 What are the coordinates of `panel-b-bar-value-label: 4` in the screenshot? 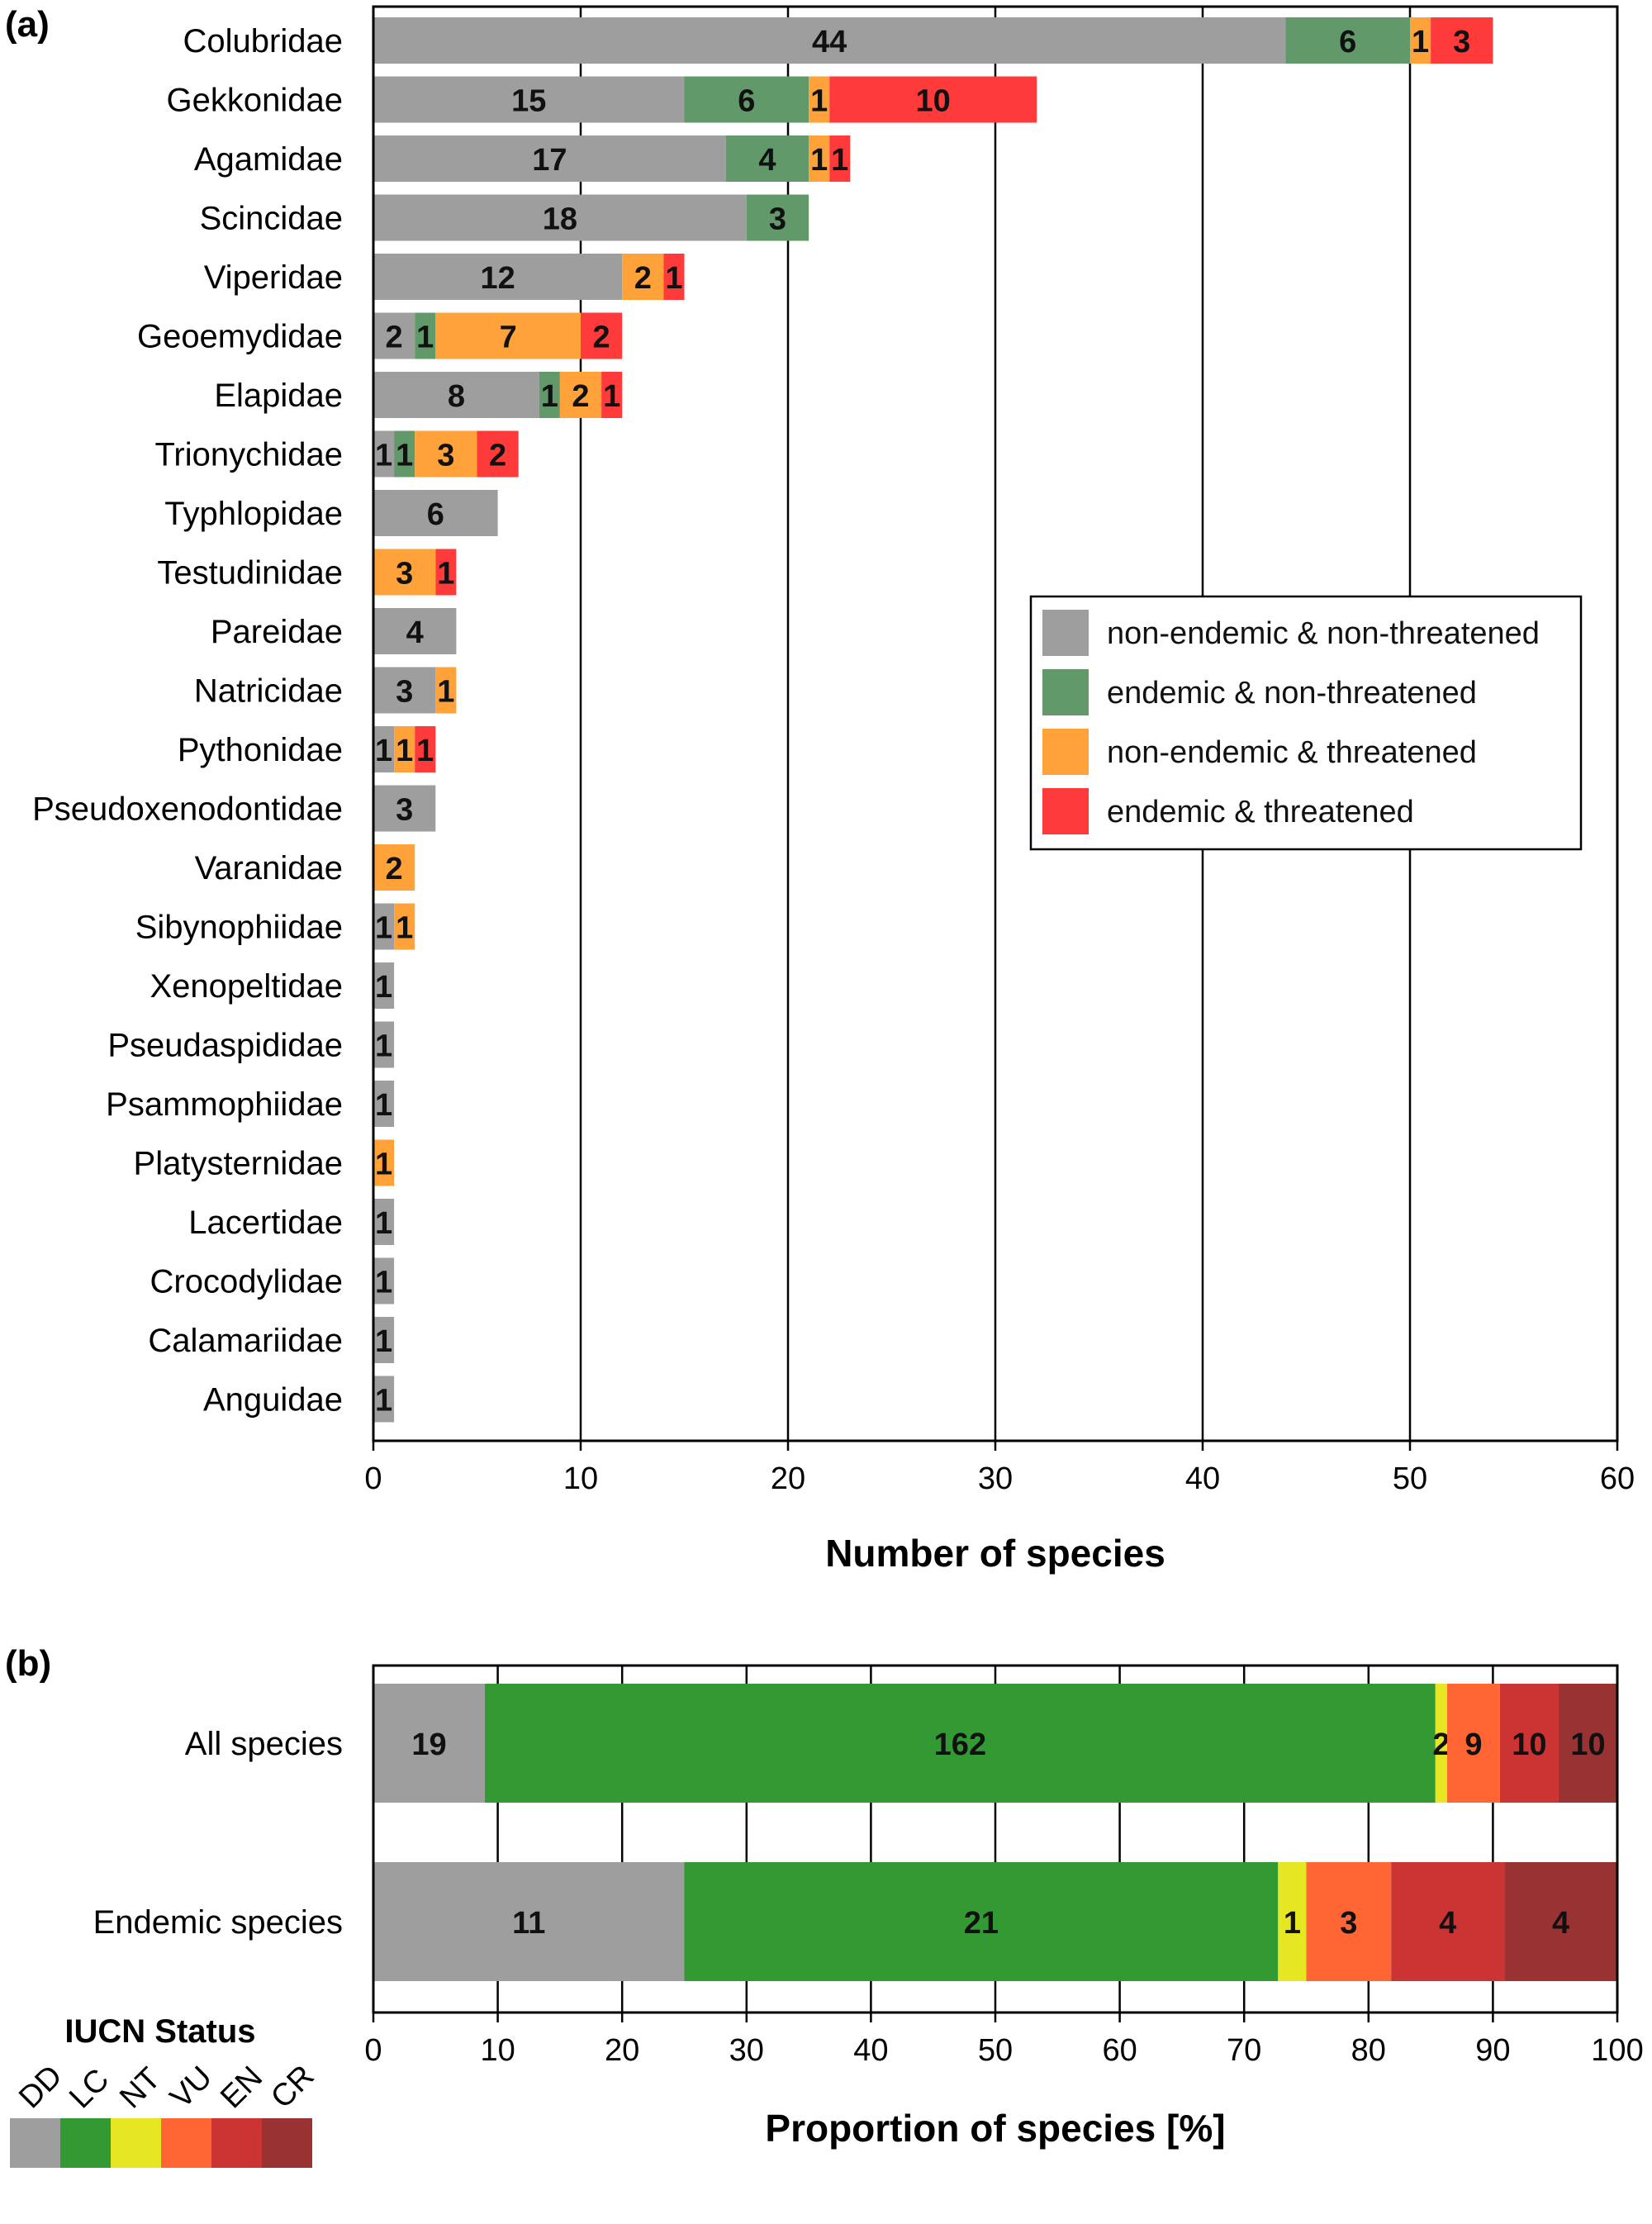 It's located at (1560, 1923).